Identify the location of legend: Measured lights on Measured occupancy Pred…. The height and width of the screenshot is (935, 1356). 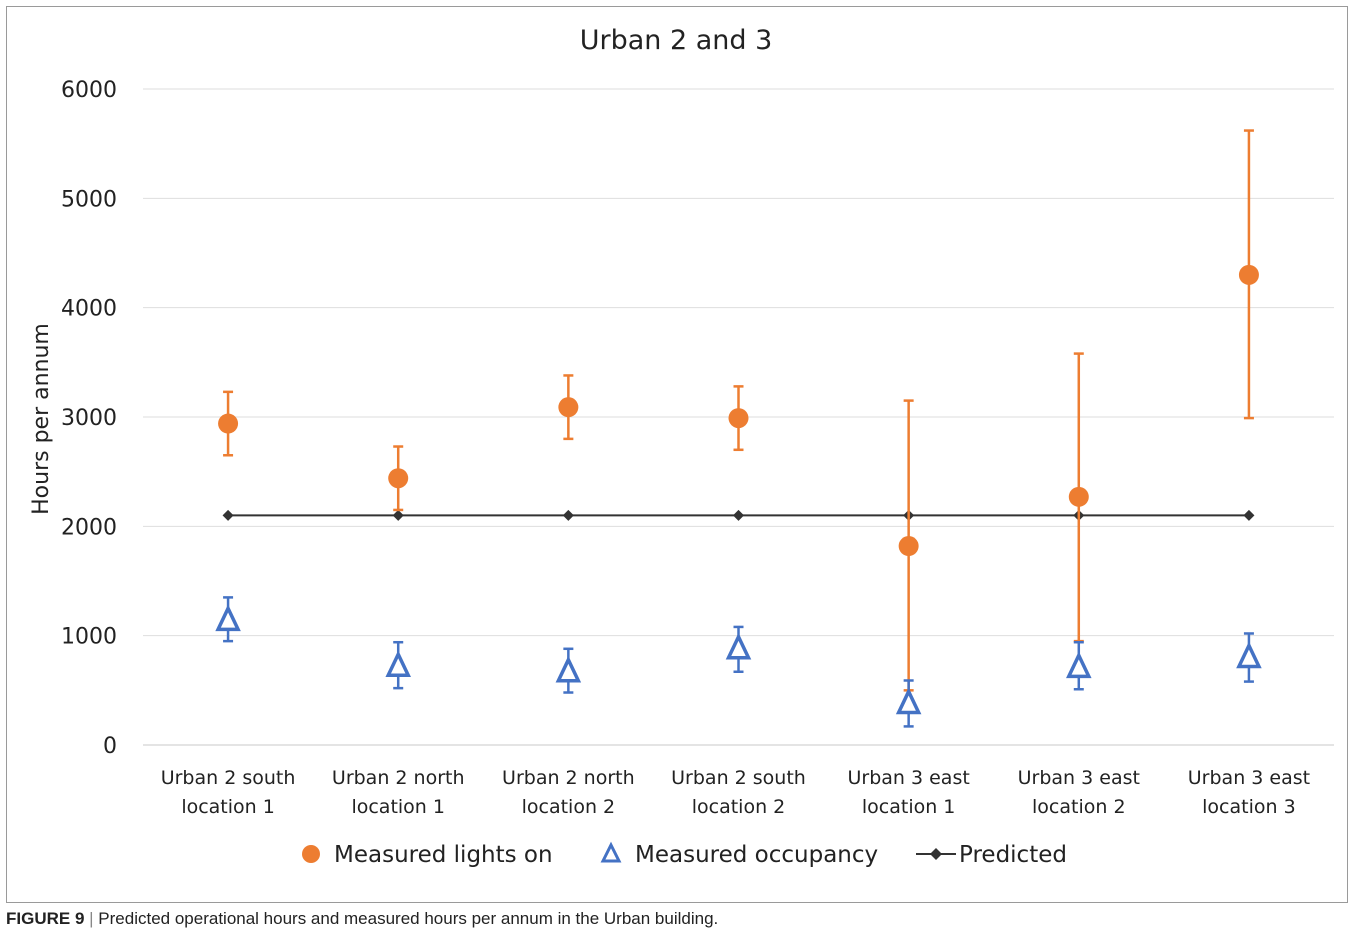
(684, 854).